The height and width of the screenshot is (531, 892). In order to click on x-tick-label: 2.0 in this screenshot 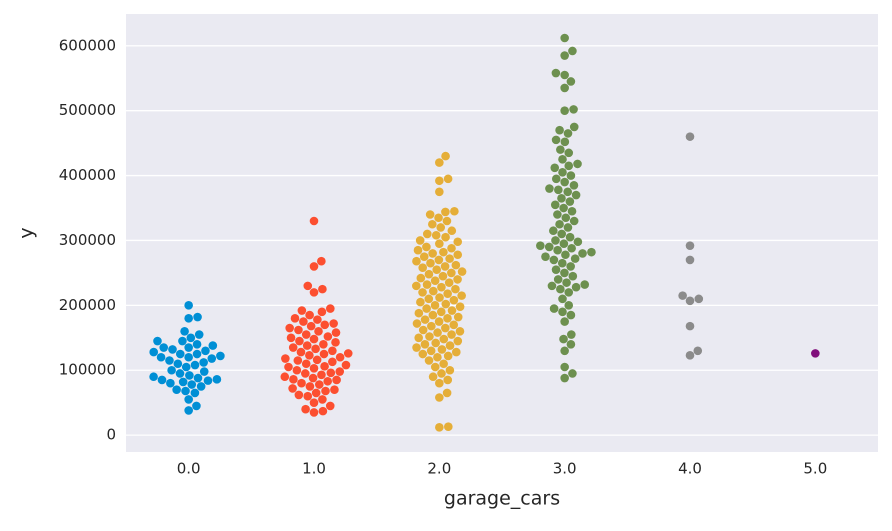, I will do `click(439, 469)`.